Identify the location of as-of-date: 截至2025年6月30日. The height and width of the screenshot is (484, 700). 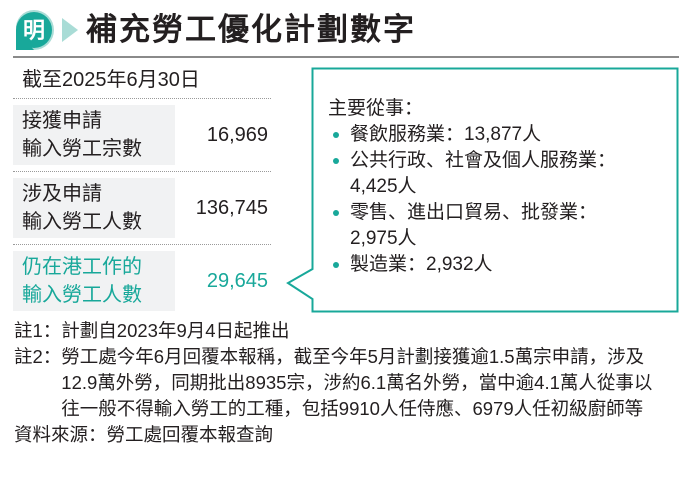
(111, 80).